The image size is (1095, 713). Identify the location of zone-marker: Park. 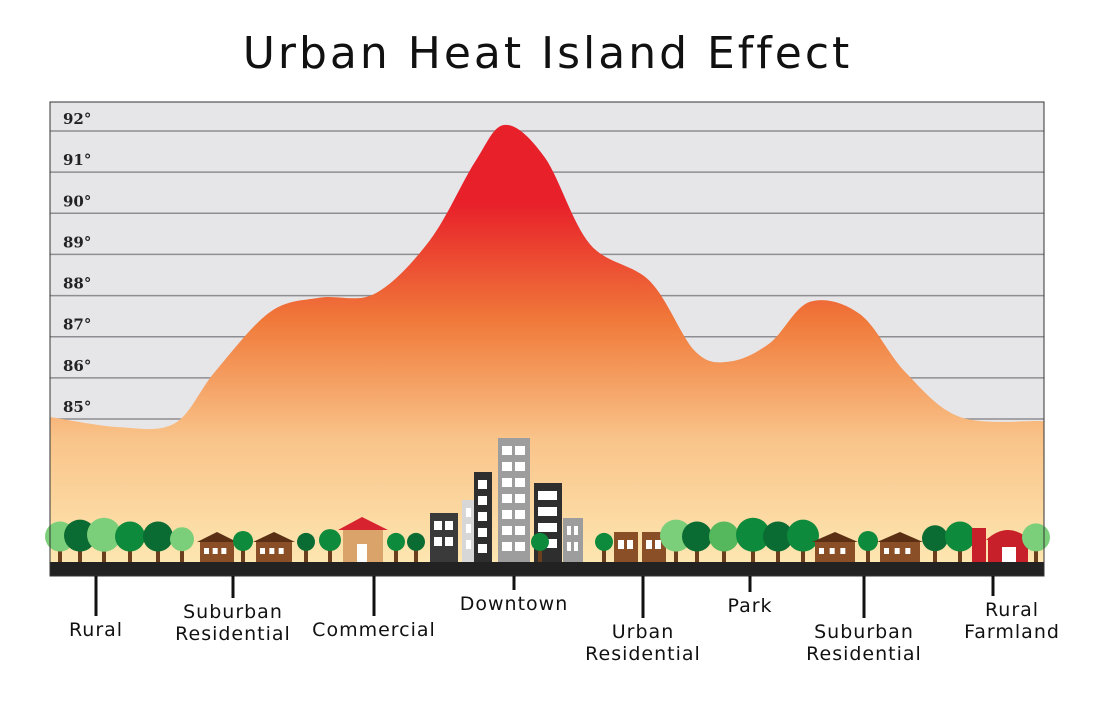
(749, 596).